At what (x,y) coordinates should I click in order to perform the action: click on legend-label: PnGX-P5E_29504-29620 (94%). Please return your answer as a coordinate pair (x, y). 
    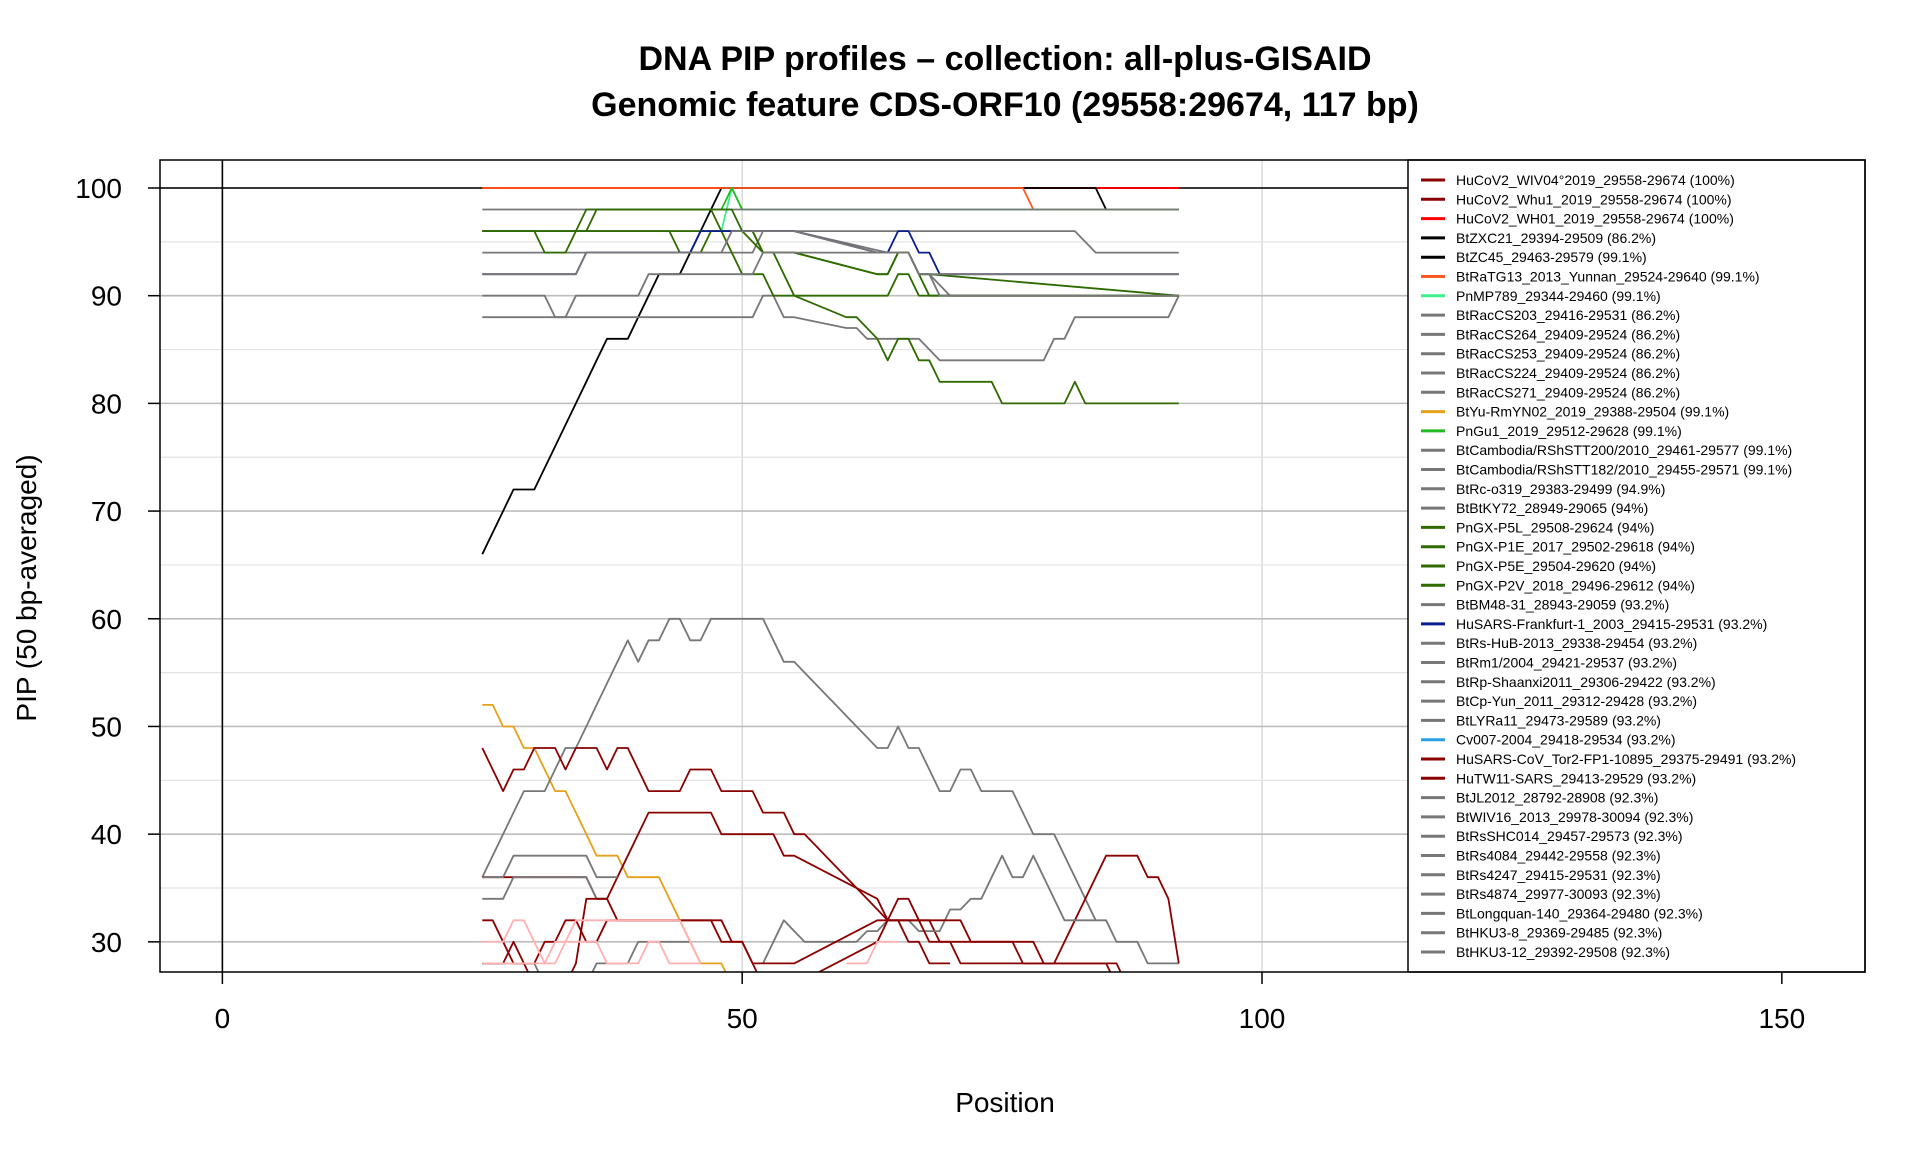
    Looking at the image, I should click on (1556, 566).